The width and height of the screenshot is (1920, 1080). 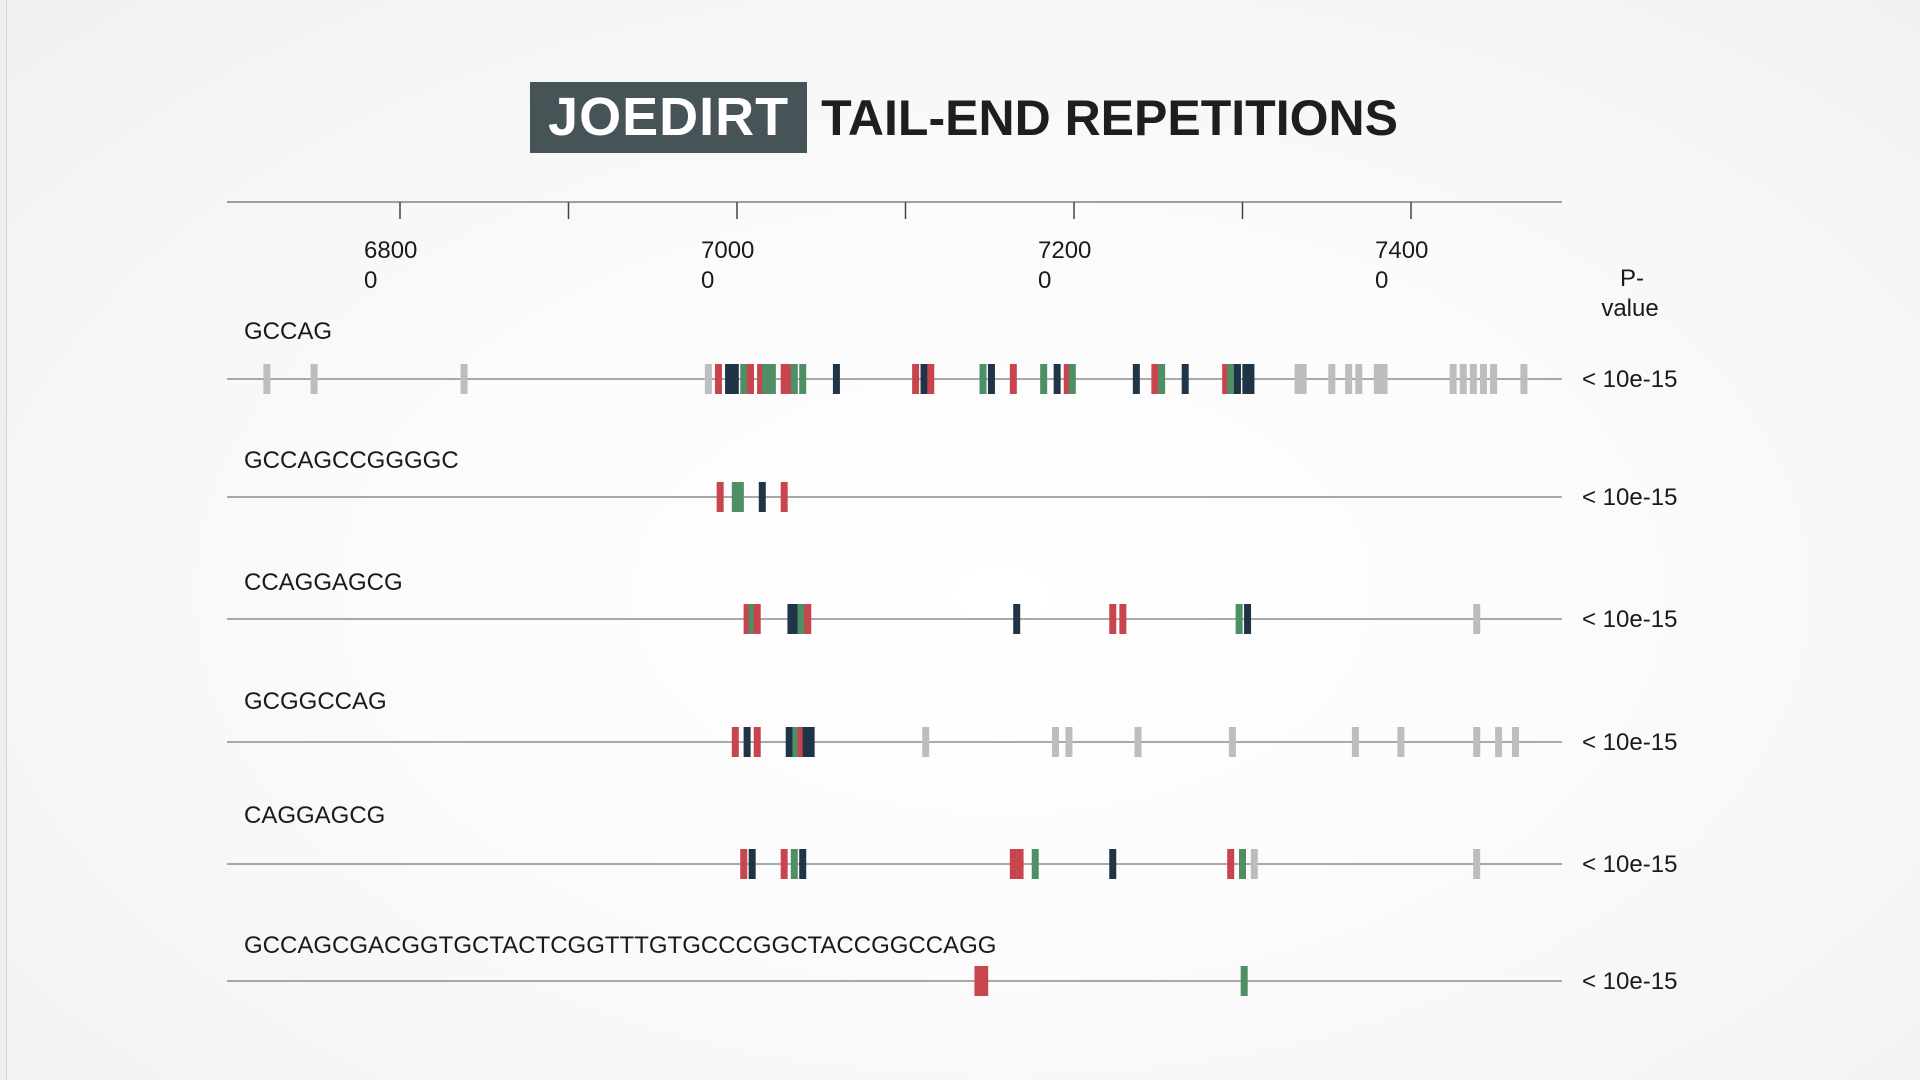 What do you see at coordinates (1629, 308) in the screenshot?
I see `pvalue-header-line2: value` at bounding box center [1629, 308].